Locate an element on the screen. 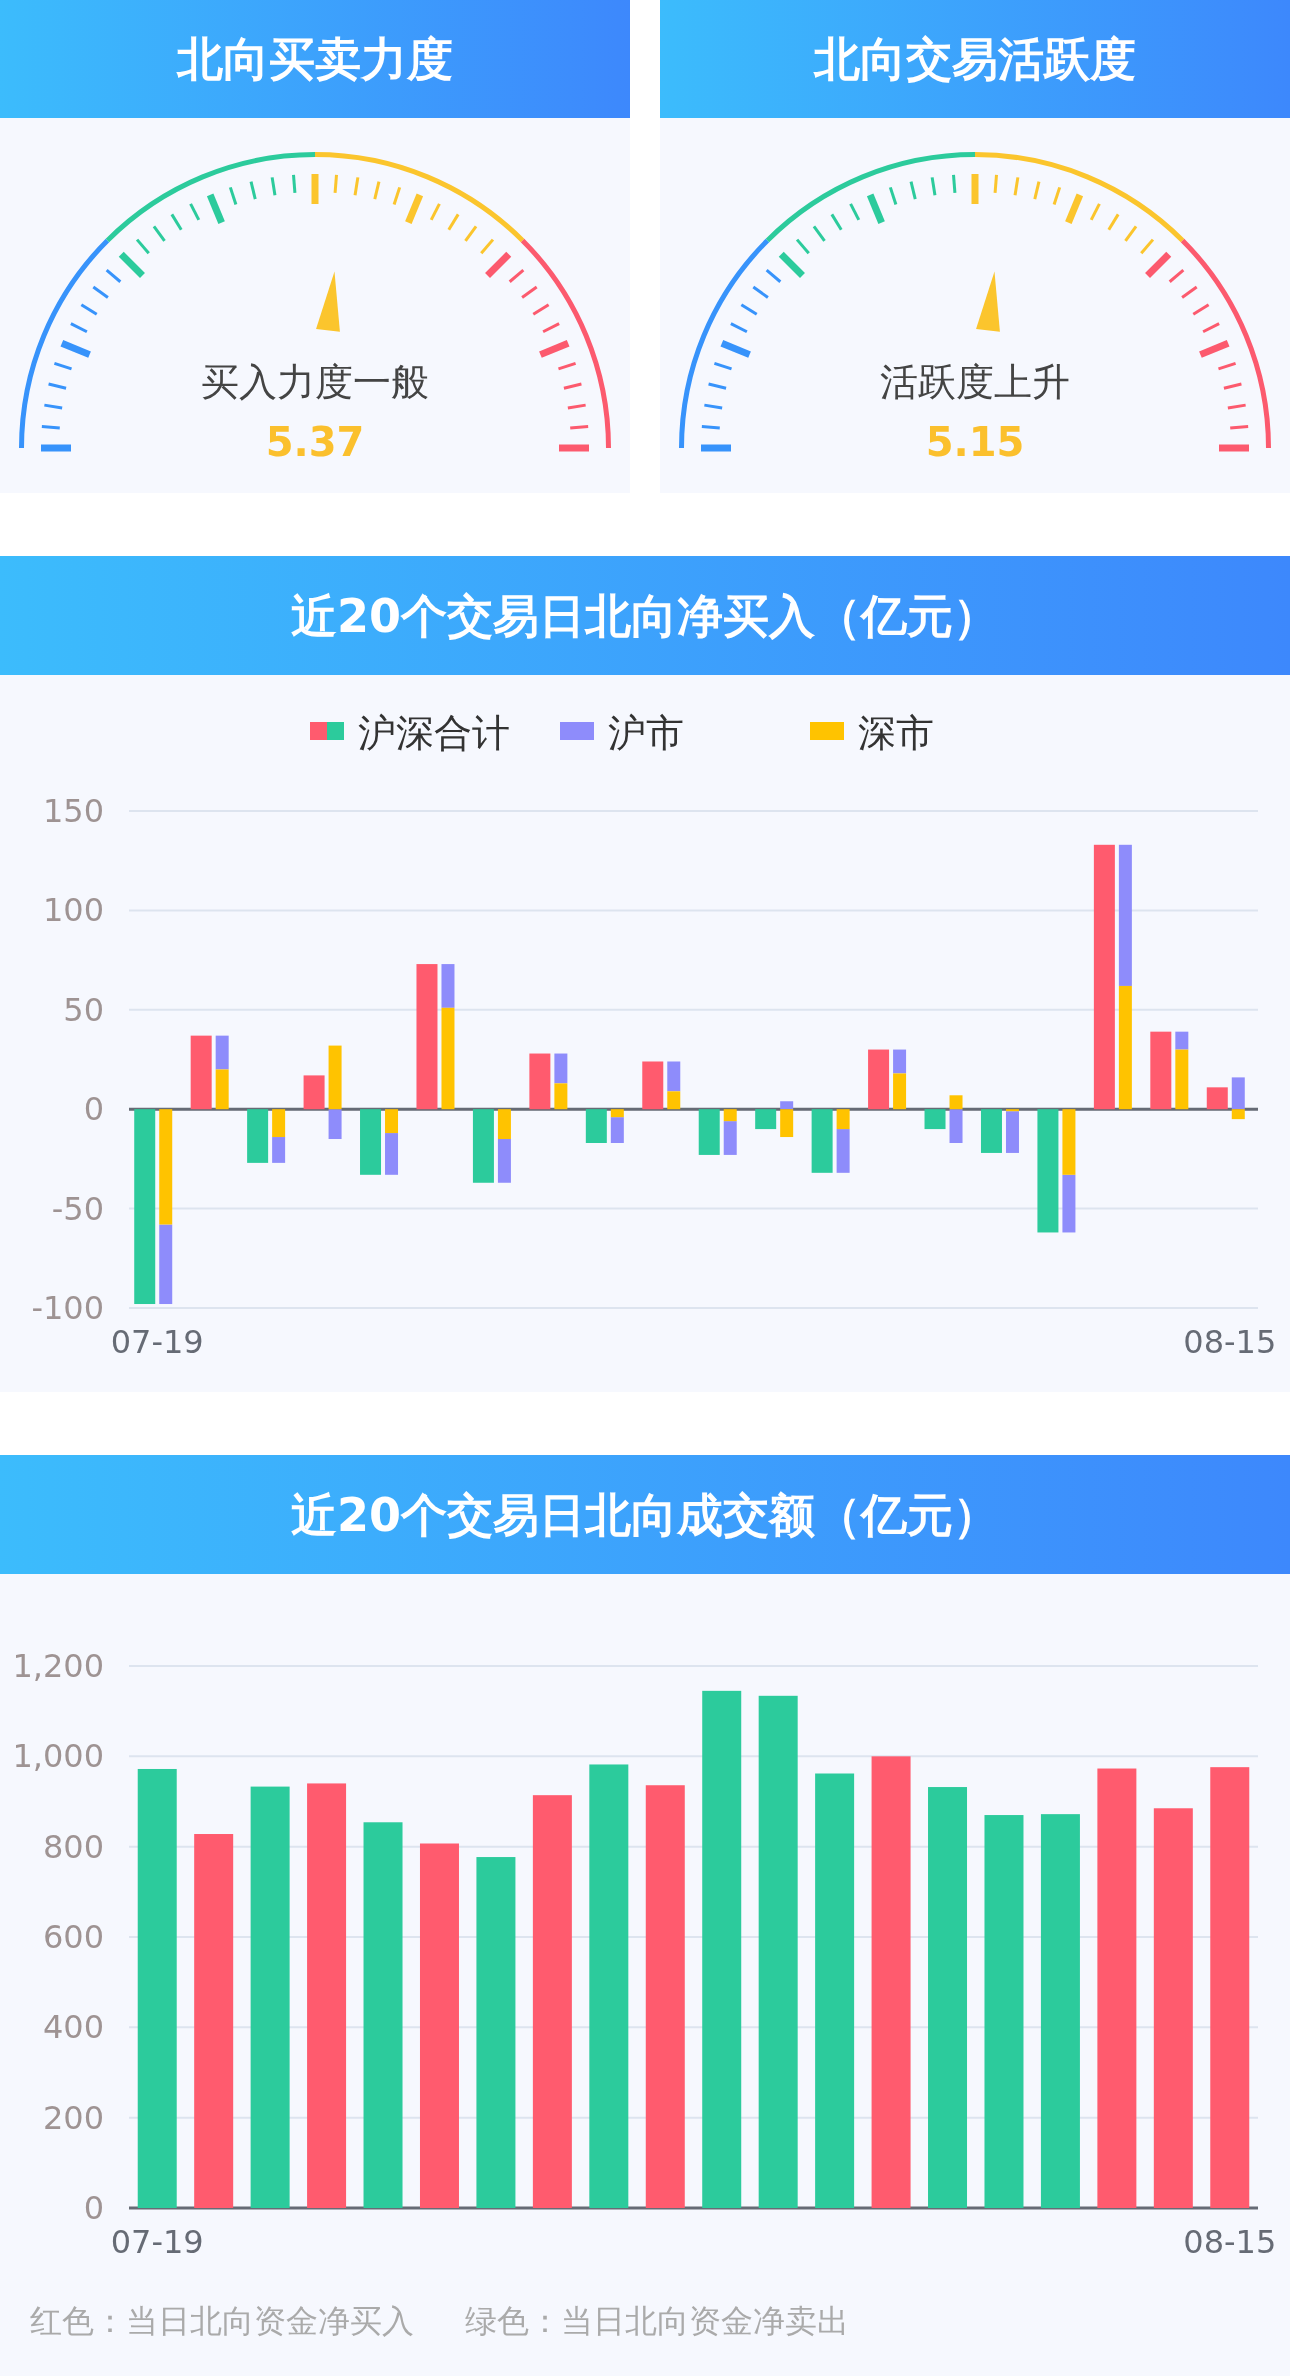 The image size is (1290, 2376). text: 北向买卖力度 is located at coordinates (314, 59).